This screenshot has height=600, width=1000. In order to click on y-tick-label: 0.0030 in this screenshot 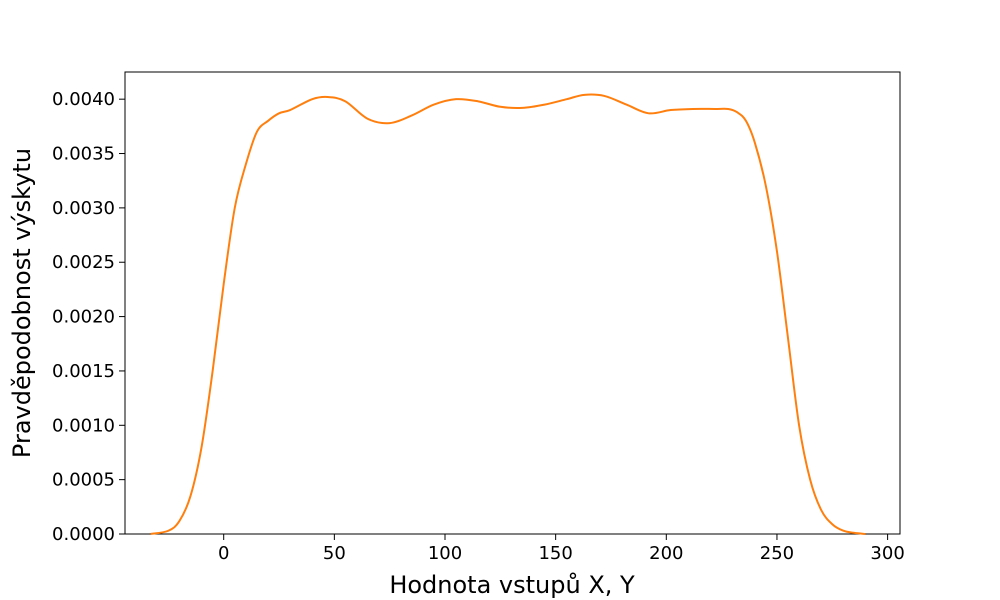, I will do `click(83, 208)`.